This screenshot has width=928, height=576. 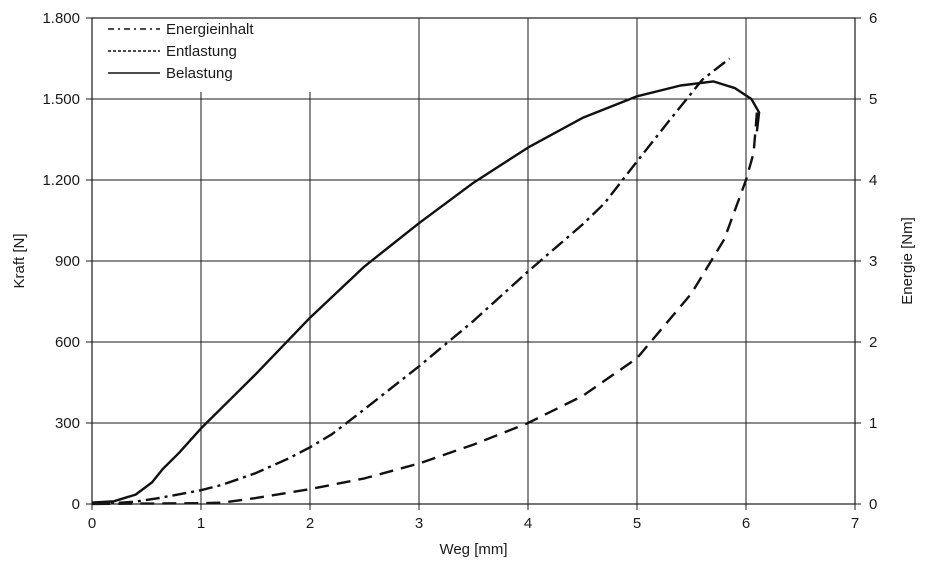 What do you see at coordinates (67, 423) in the screenshot?
I see `y-tick-label: 300` at bounding box center [67, 423].